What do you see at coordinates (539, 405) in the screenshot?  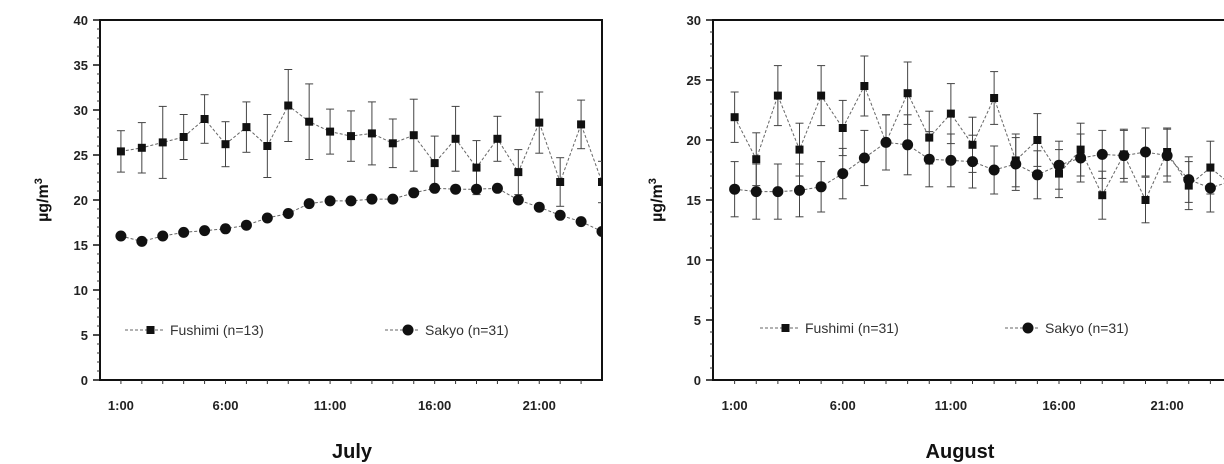 I see `x-tick-label: 21:00` at bounding box center [539, 405].